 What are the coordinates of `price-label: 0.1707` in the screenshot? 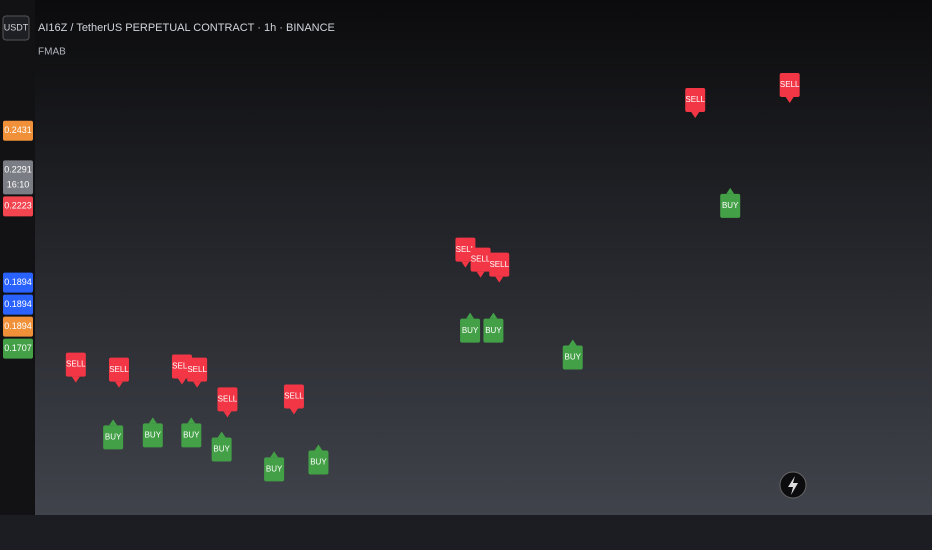 It's located at (18, 348).